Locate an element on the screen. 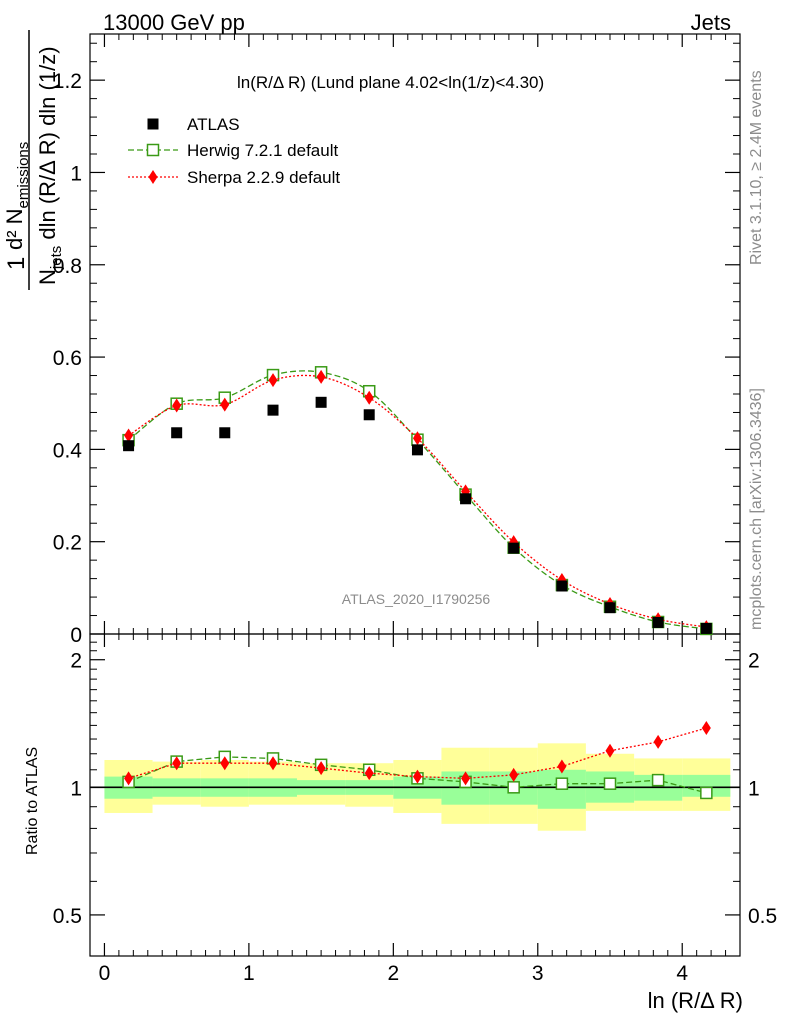 The width and height of the screenshot is (786, 1024). header-right: Jets is located at coordinates (711, 22).